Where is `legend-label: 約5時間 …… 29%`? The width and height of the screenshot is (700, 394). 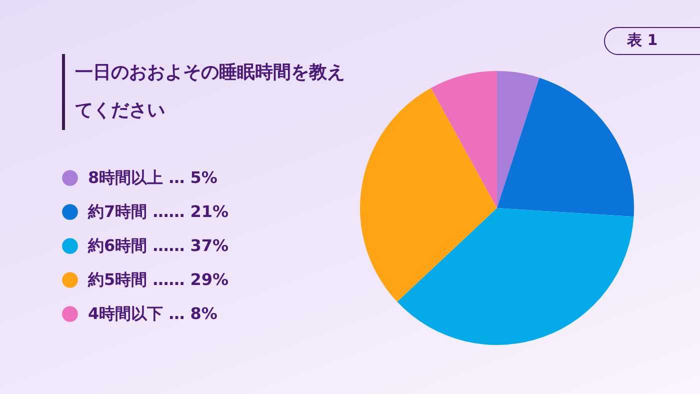 legend-label: 約5時間 …… 29% is located at coordinates (158, 279).